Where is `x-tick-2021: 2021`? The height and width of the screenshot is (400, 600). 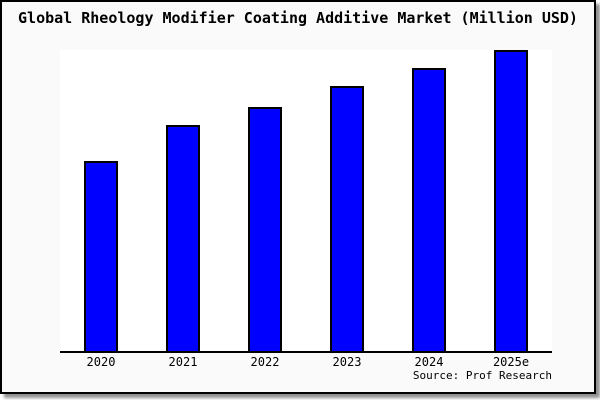
x-tick-2021: 2021 is located at coordinates (183, 362).